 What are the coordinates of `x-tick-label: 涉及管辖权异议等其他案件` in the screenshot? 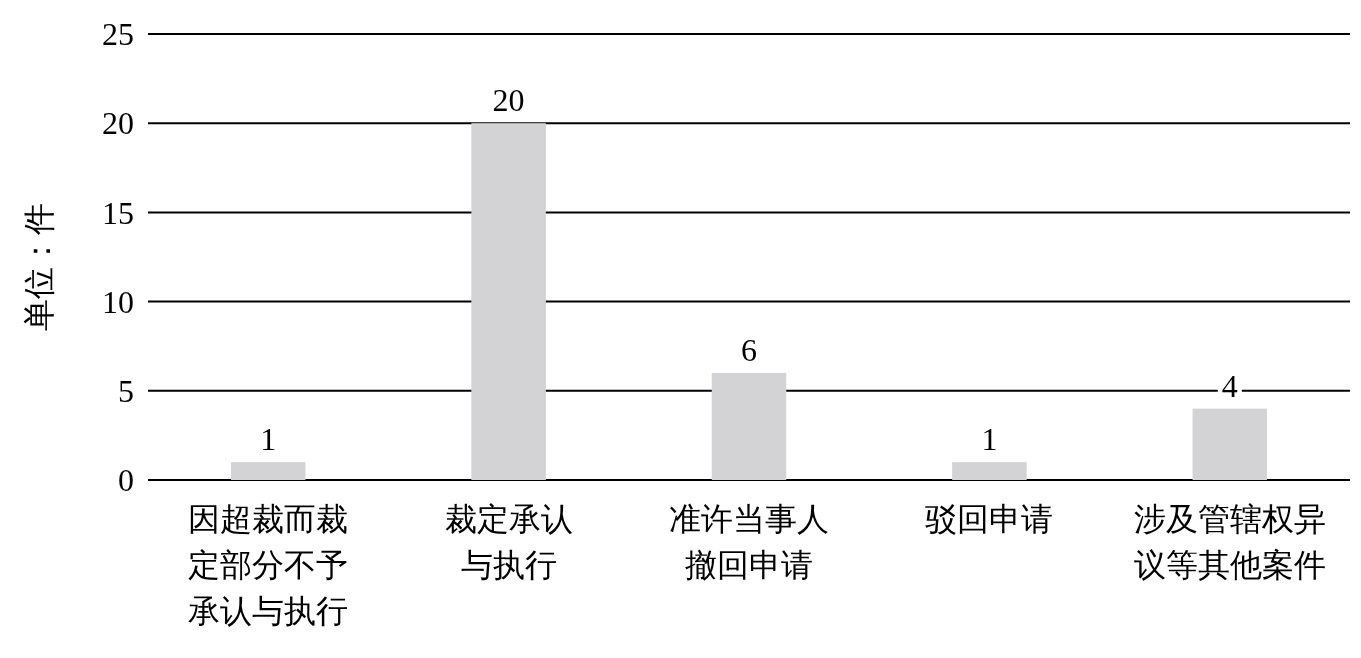 It's located at (1229, 542).